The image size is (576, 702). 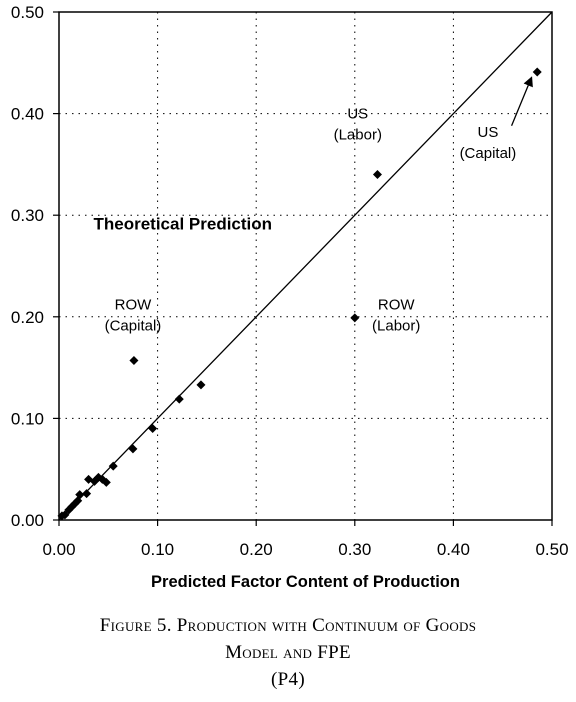 What do you see at coordinates (133, 316) in the screenshot?
I see `point-annotation: ROW (Capital)` at bounding box center [133, 316].